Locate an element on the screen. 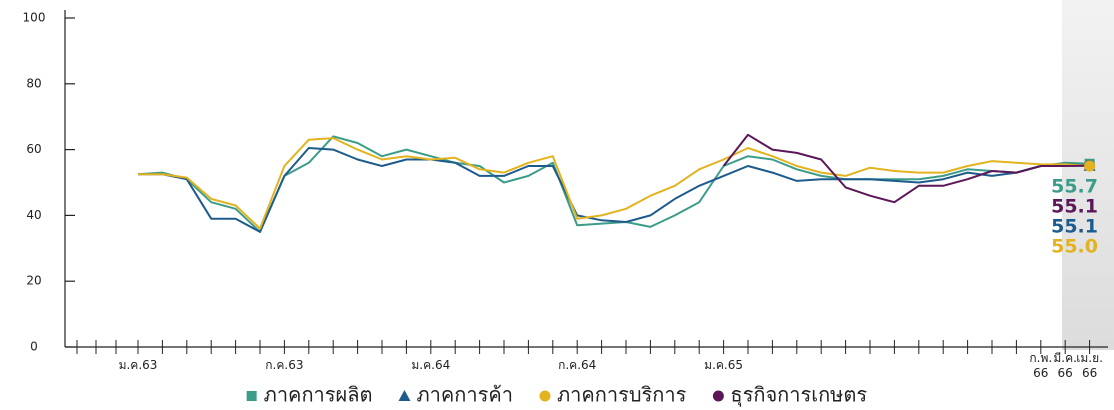 The image size is (1114, 410). y-tick-label: 0 is located at coordinates (34, 347).